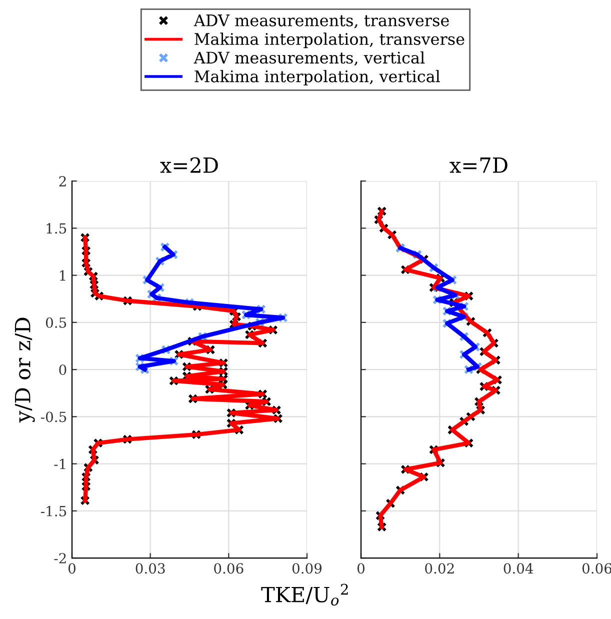  Describe the element at coordinates (53, 417) in the screenshot. I see `y-tick-label: -0.5` at that location.